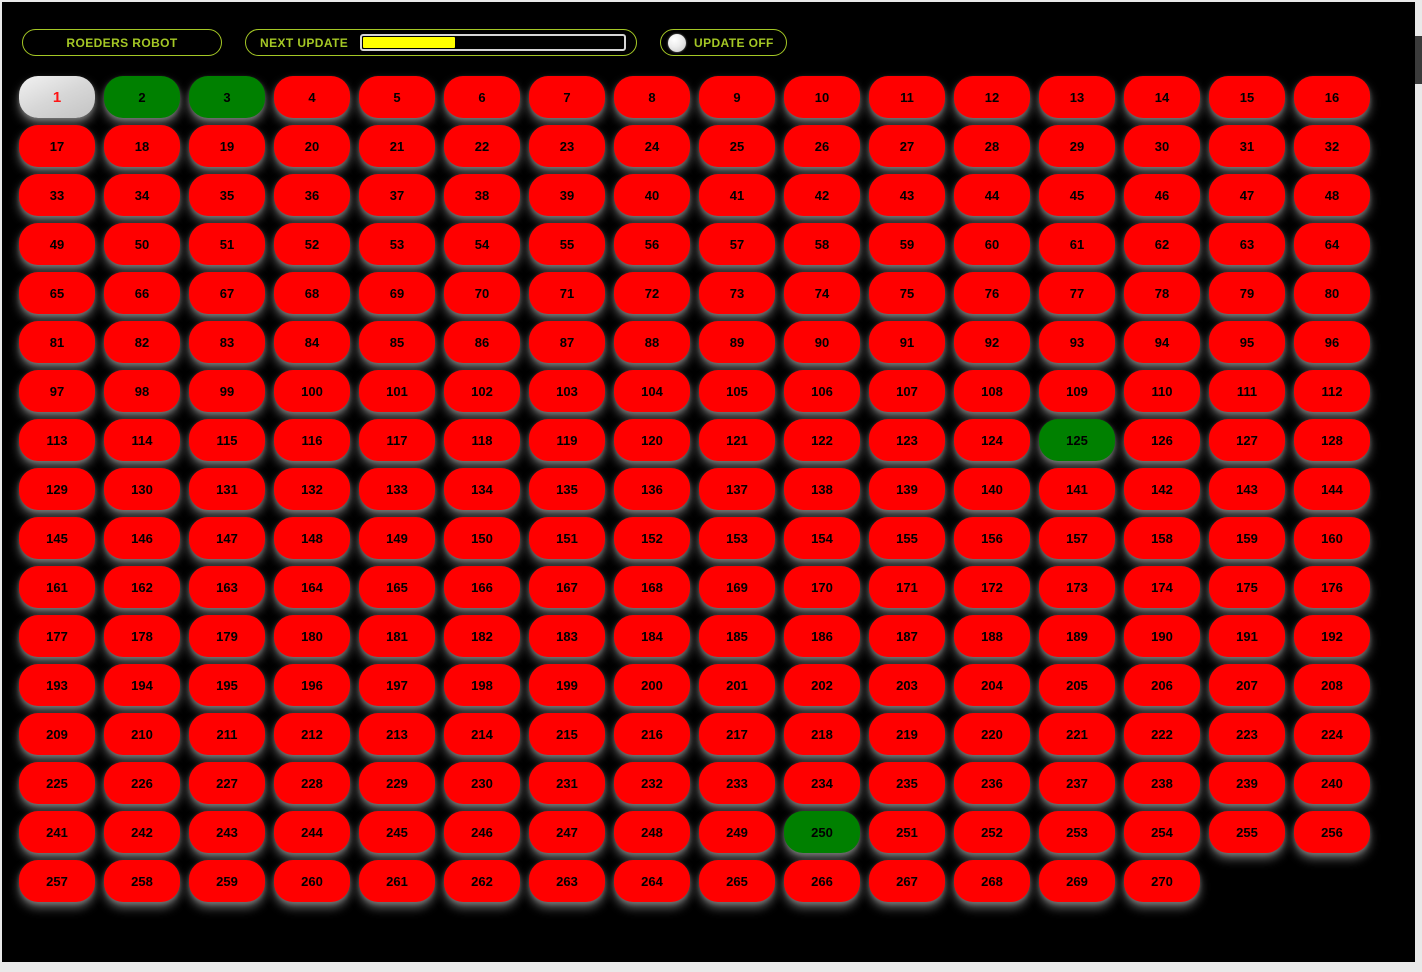  I want to click on pallet-button-160: 160, so click(1332, 538).